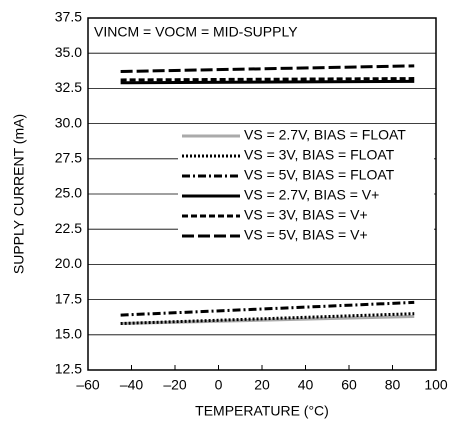  Describe the element at coordinates (325, 135) in the screenshot. I see `legend-label: VS = 2.7V, BIAS = FLOAT` at that location.